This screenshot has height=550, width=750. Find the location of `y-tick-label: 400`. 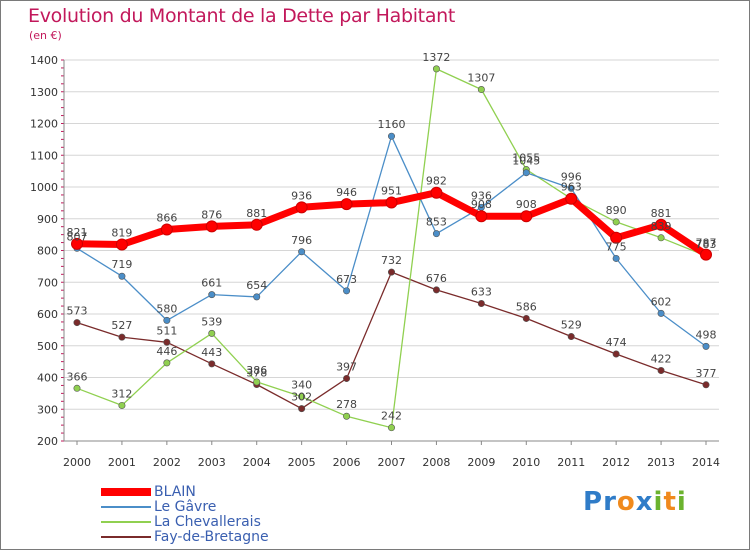

y-tick-label: 400 is located at coordinates (47, 378).